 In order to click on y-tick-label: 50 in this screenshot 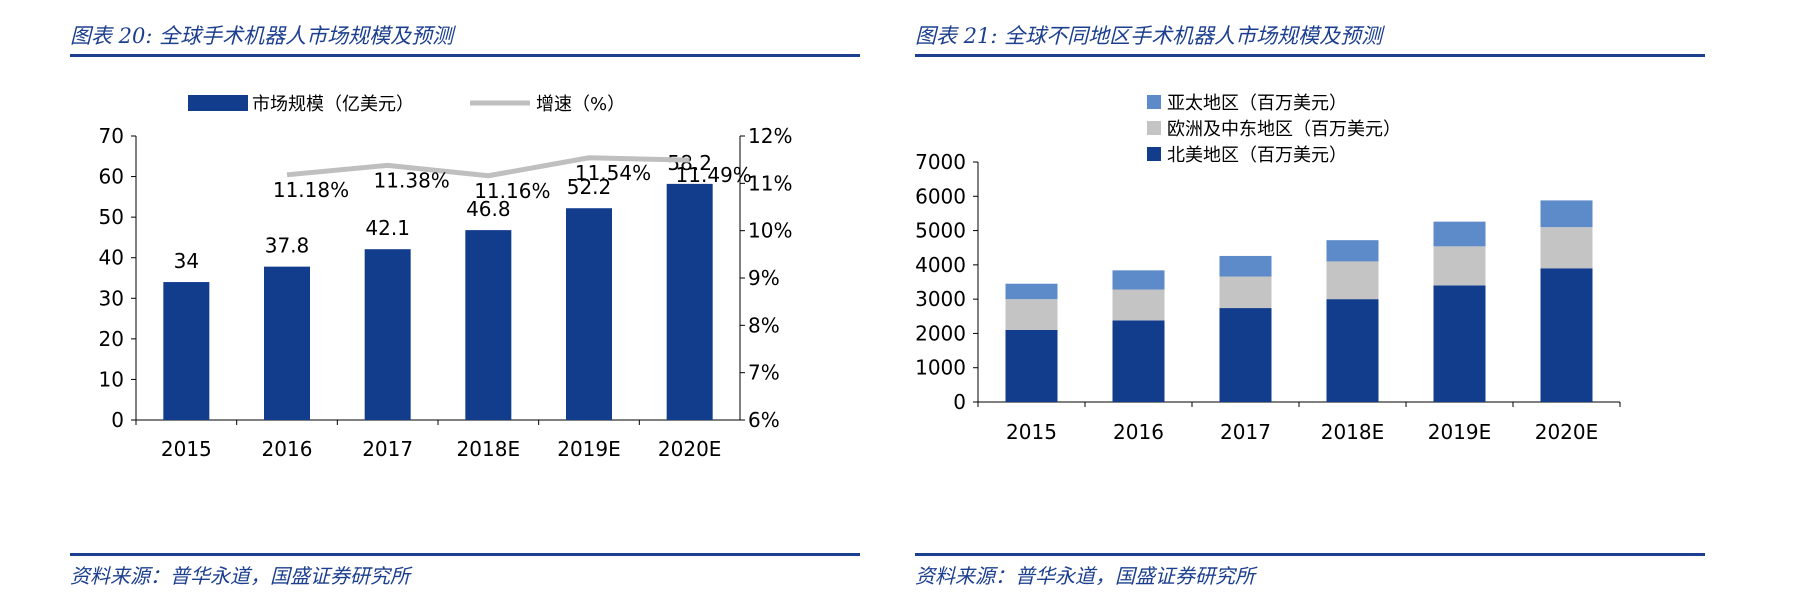, I will do `click(111, 217)`.